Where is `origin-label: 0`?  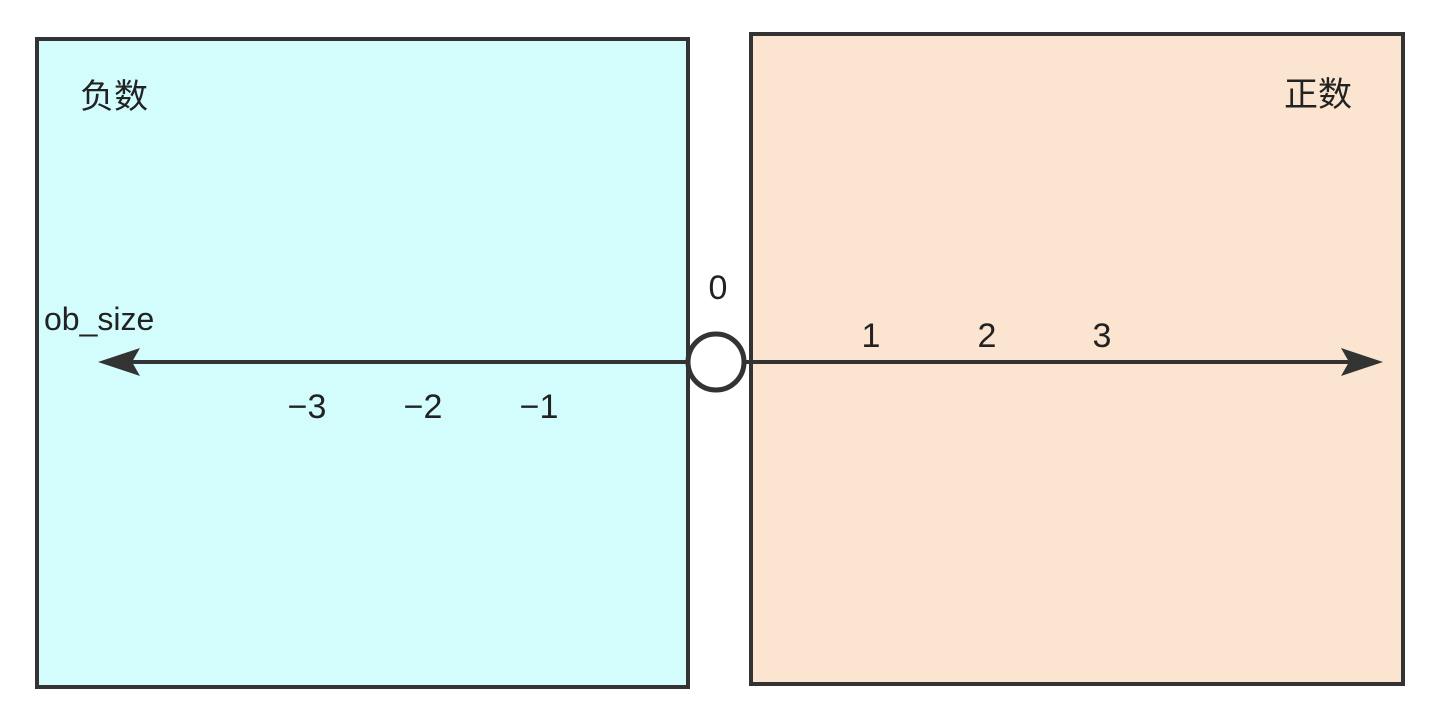
origin-label: 0 is located at coordinates (718, 288).